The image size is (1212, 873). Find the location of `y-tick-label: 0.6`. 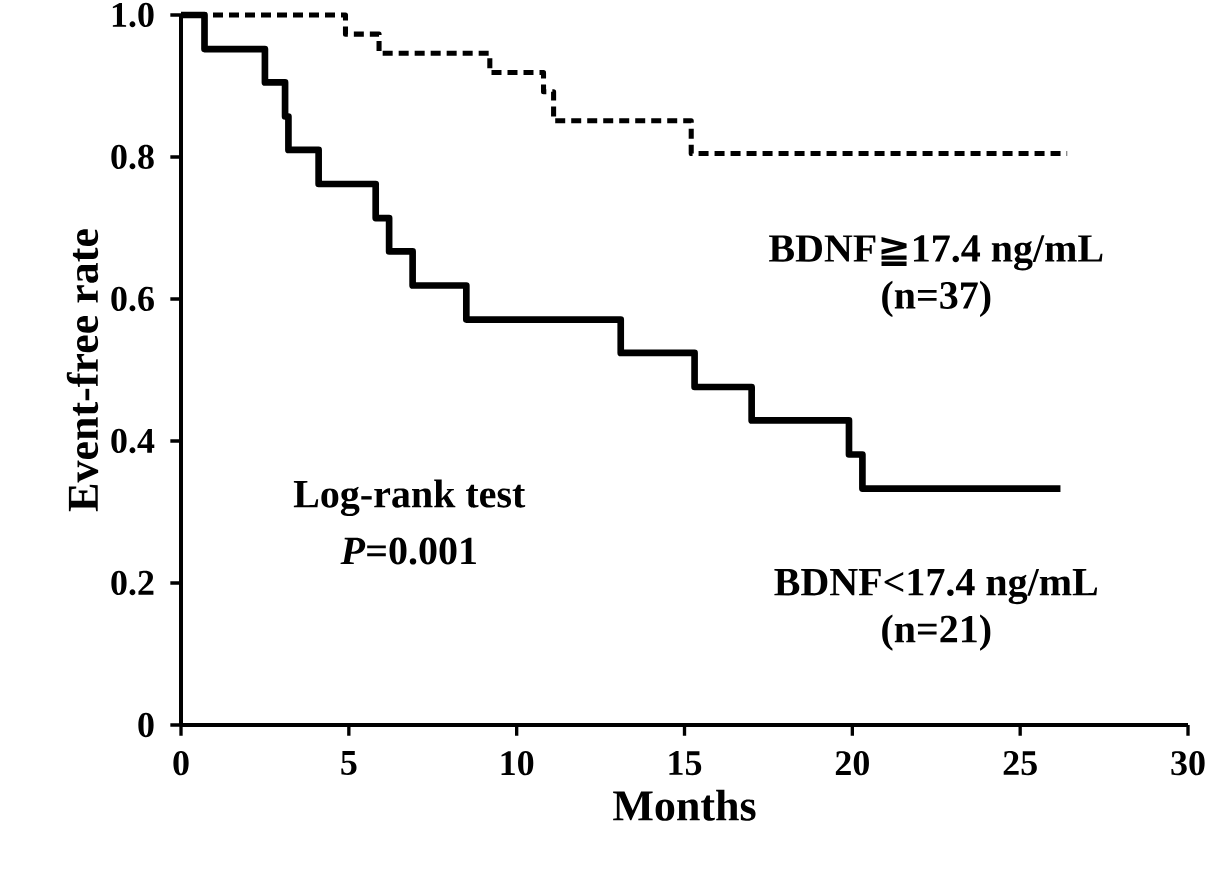

y-tick-label: 0.6 is located at coordinates (132, 299).